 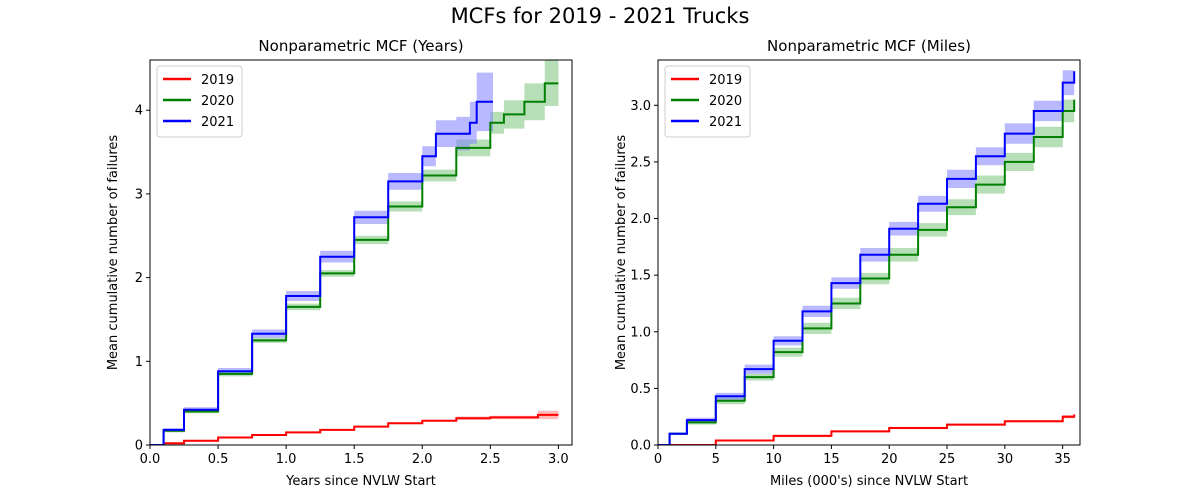 What do you see at coordinates (640, 106) in the screenshot?
I see `y-tick-label: 3.0` at bounding box center [640, 106].